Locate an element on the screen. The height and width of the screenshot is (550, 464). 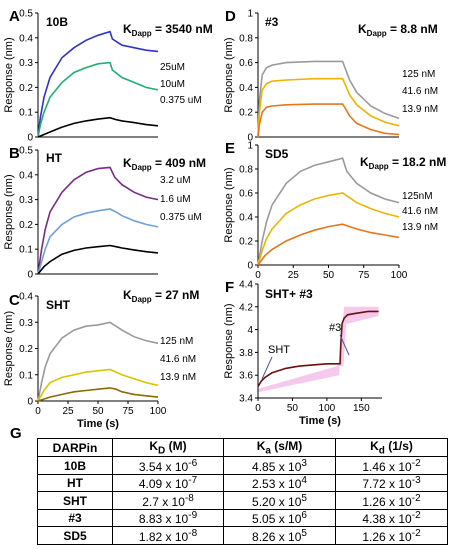
table-cell-ka: 4.85 x 103 is located at coordinates (279, 465).